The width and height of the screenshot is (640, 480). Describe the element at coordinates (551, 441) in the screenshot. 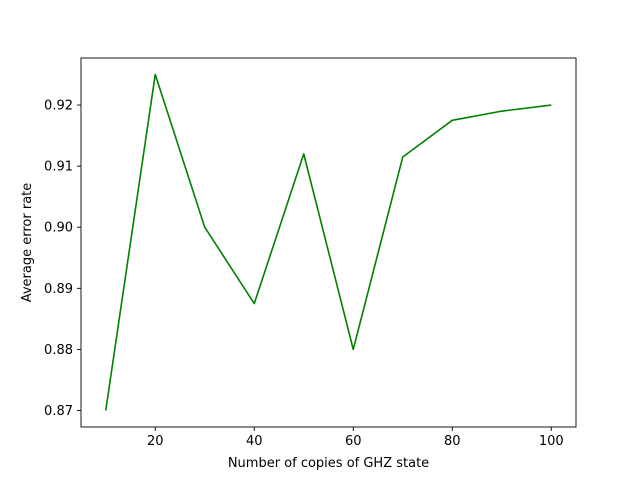

I see `x-tick-label: 100` at that location.